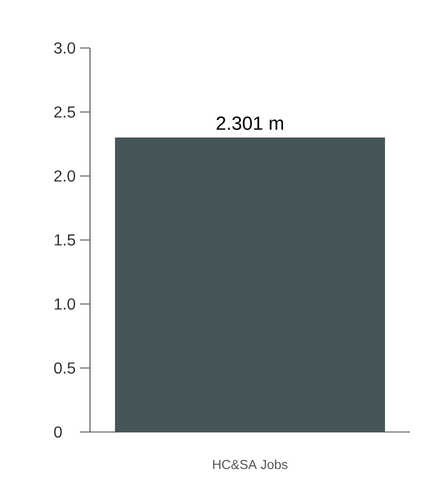 The height and width of the screenshot is (480, 430). Describe the element at coordinates (65, 304) in the screenshot. I see `y-tick-label: 1.0` at that location.